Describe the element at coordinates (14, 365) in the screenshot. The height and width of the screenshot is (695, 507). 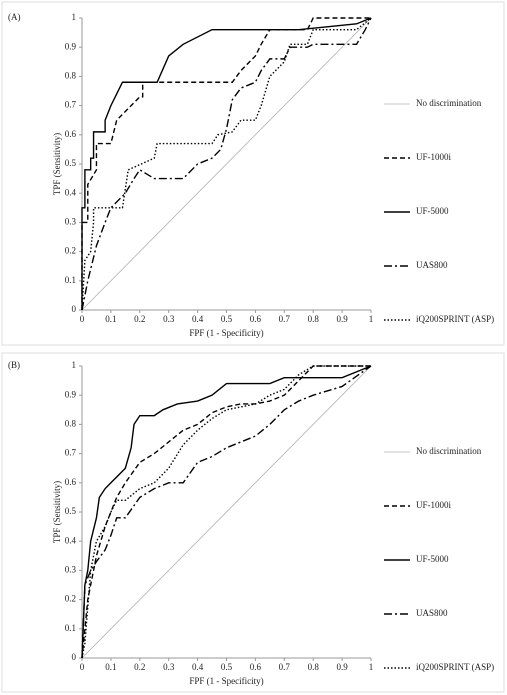
I see `panel-label: (B)` at that location.